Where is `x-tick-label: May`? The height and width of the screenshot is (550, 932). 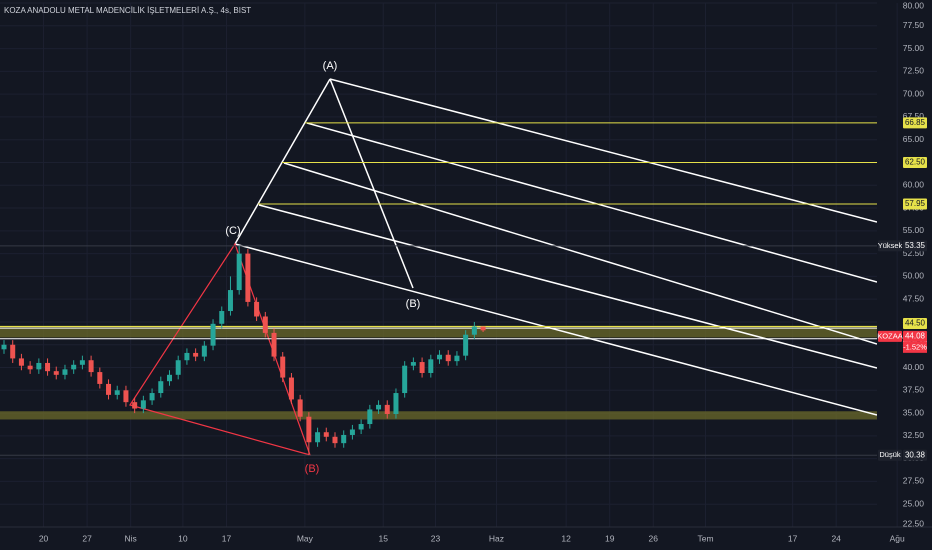 x-tick-label: May is located at coordinates (305, 538).